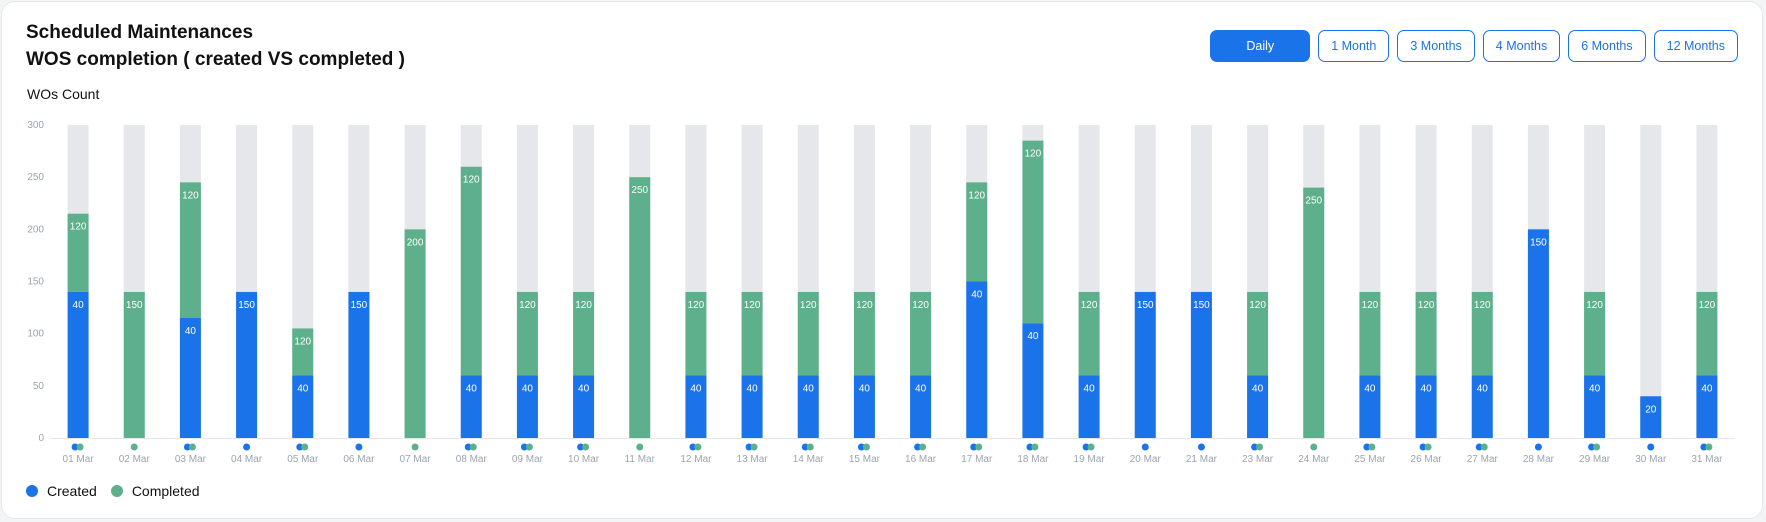  Describe the element at coordinates (1695, 46) in the screenshot. I see `range-12-months-button: 12 Months` at that location.